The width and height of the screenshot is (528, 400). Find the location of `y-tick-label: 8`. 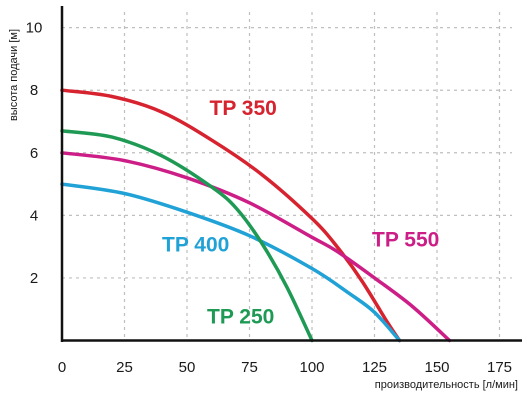

y-tick-label: 8 is located at coordinates (34, 90).